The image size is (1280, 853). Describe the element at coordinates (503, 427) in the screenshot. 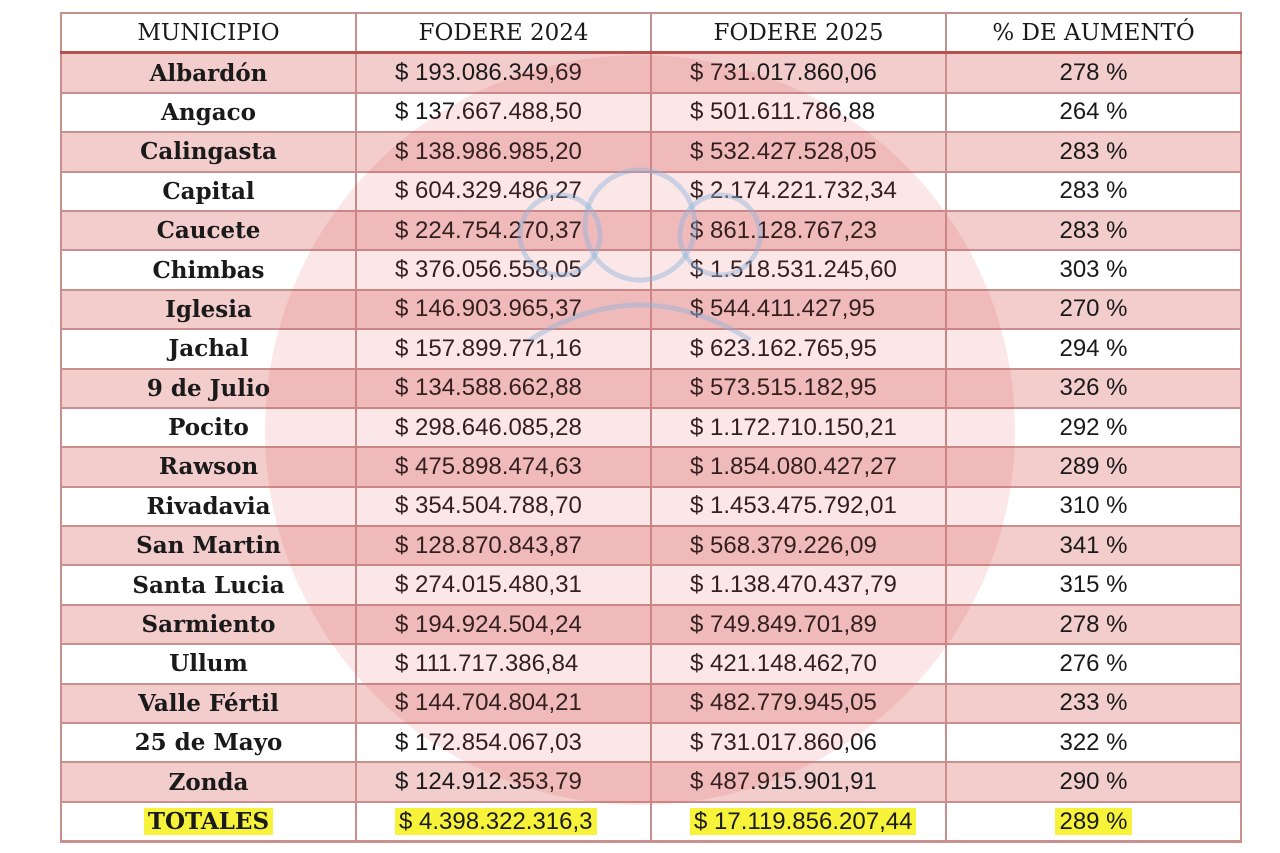

I see `fodere-2024-cell: $ 298.646.085,28` at that location.